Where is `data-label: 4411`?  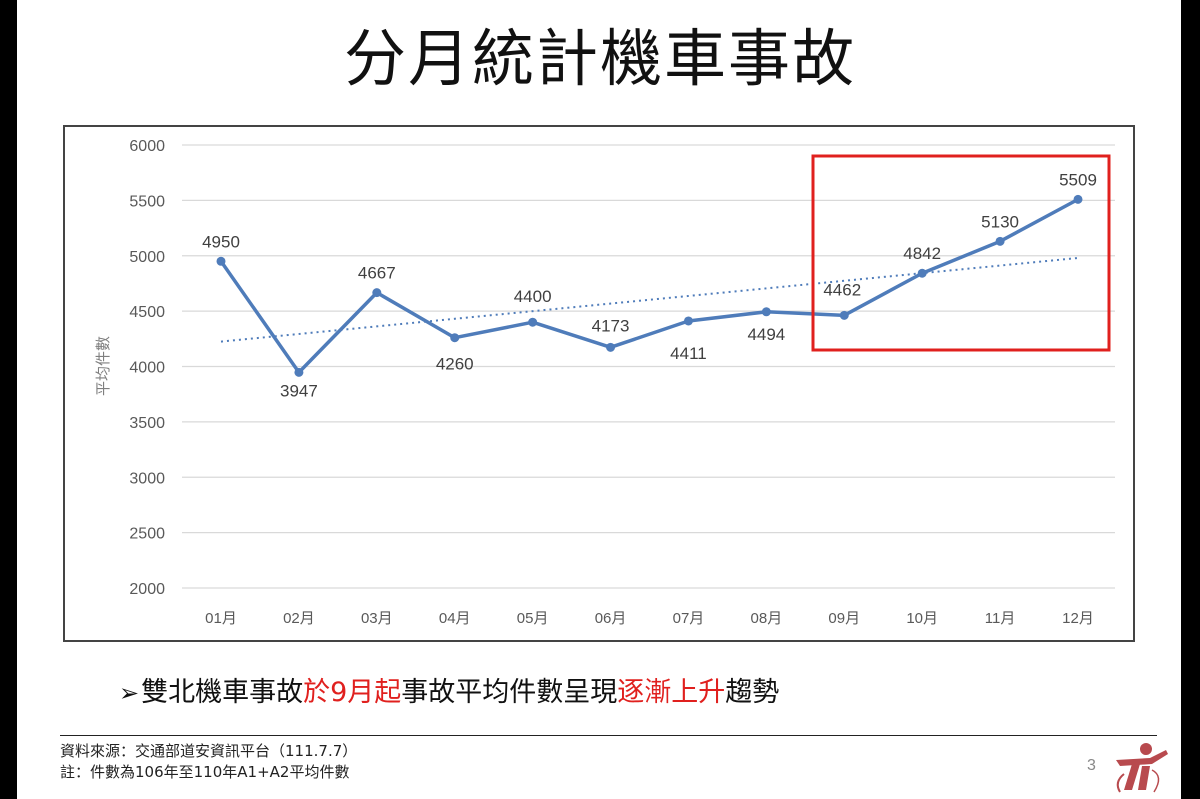 data-label: 4411 is located at coordinates (688, 353).